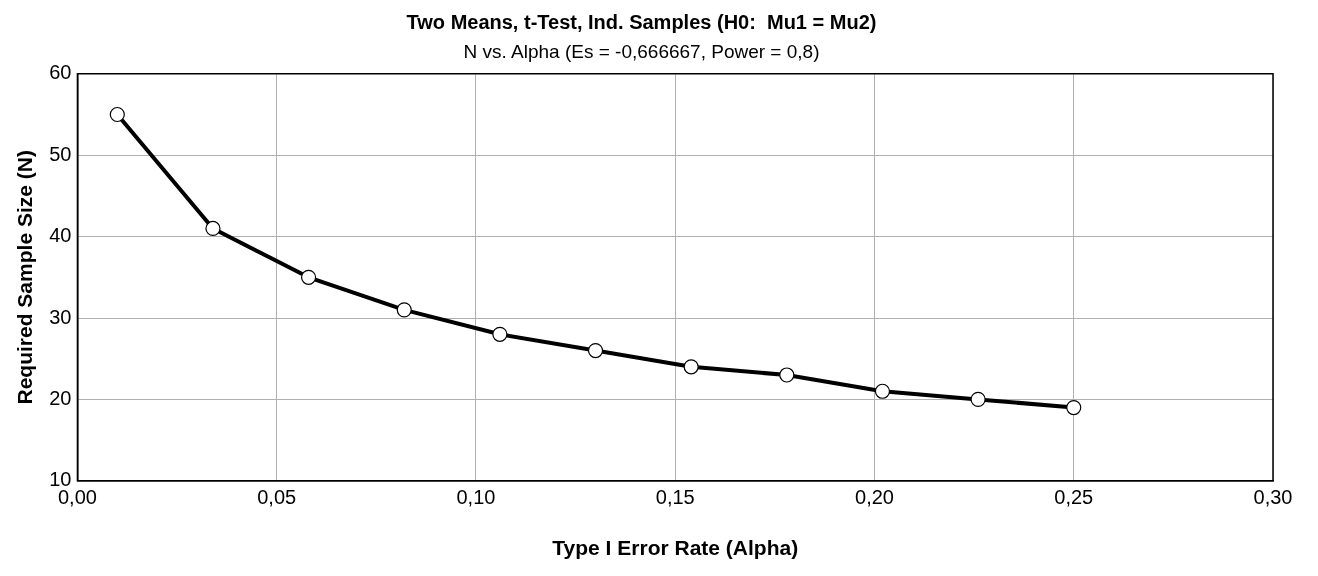 This screenshot has height=576, width=1318. I want to click on y-tick-label: 50, so click(60, 153).